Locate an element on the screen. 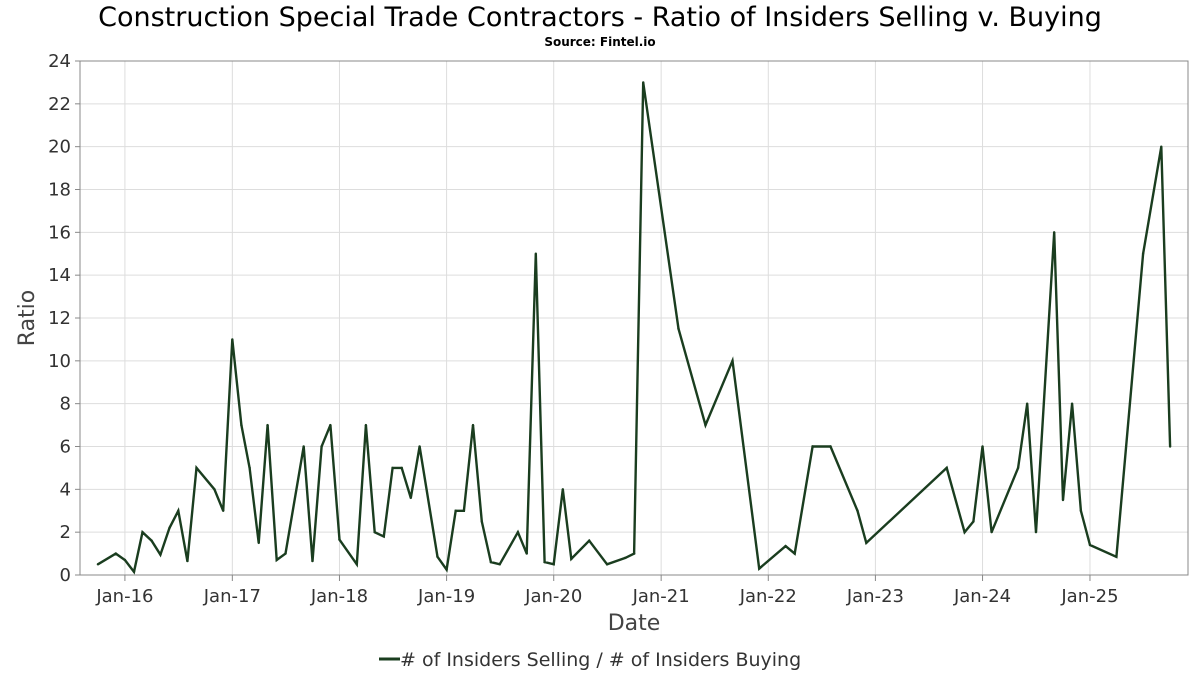 The width and height of the screenshot is (1200, 675). y-tick-label: 12 is located at coordinates (59, 318).